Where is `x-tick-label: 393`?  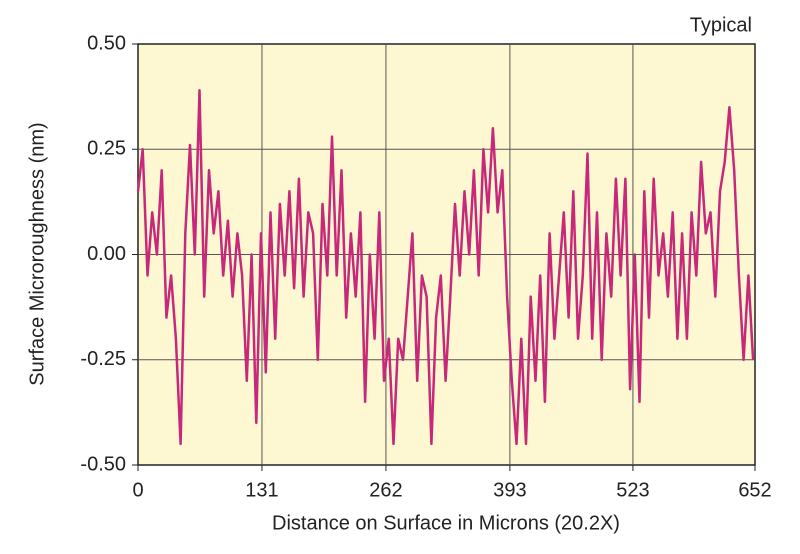
x-tick-label: 393 is located at coordinates (509, 490).